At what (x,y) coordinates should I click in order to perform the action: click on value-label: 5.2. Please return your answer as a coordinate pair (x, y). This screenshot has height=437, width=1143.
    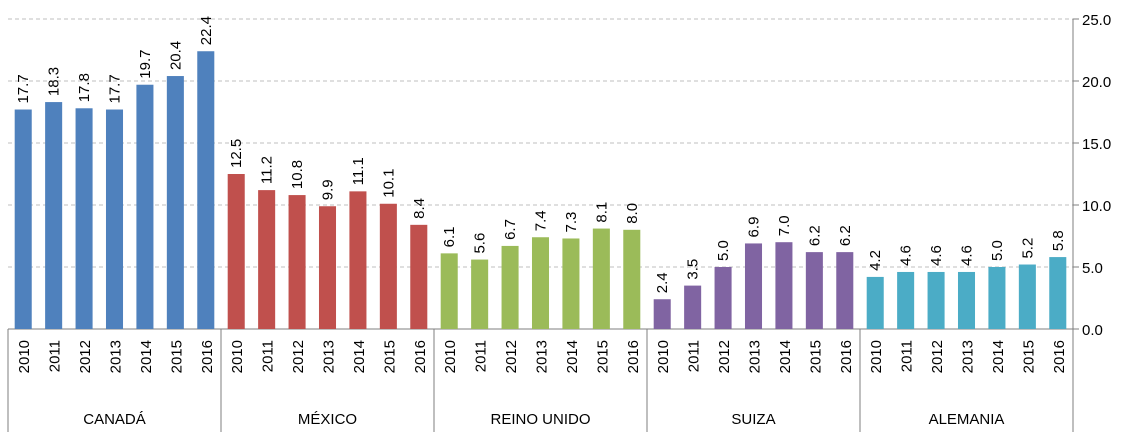
    Looking at the image, I should click on (1027, 248).